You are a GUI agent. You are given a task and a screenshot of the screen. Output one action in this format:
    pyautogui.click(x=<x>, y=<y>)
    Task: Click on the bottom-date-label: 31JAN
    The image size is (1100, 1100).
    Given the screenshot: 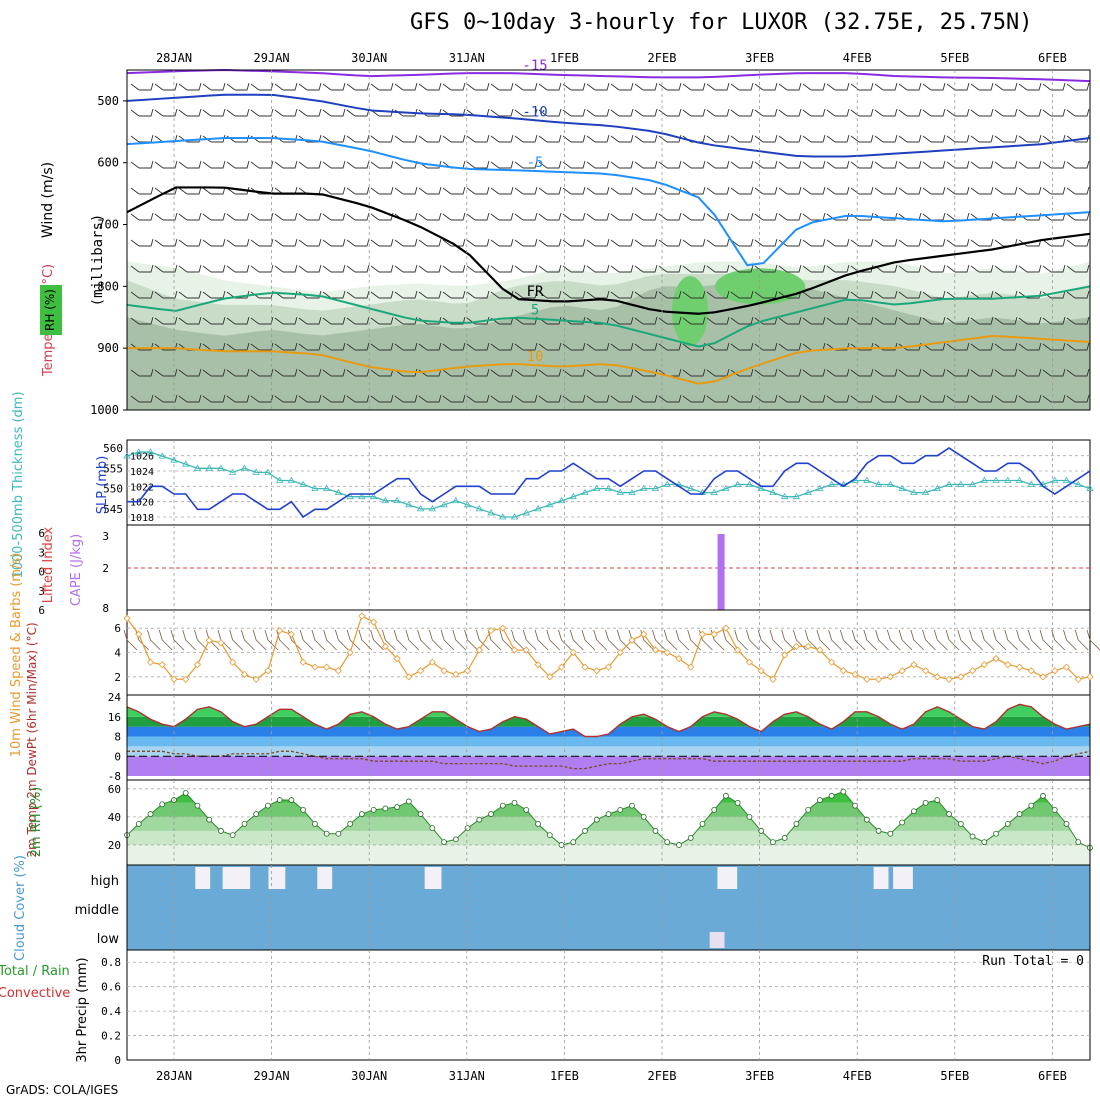 What is the action you would take?
    pyautogui.click(x=467, y=1076)
    